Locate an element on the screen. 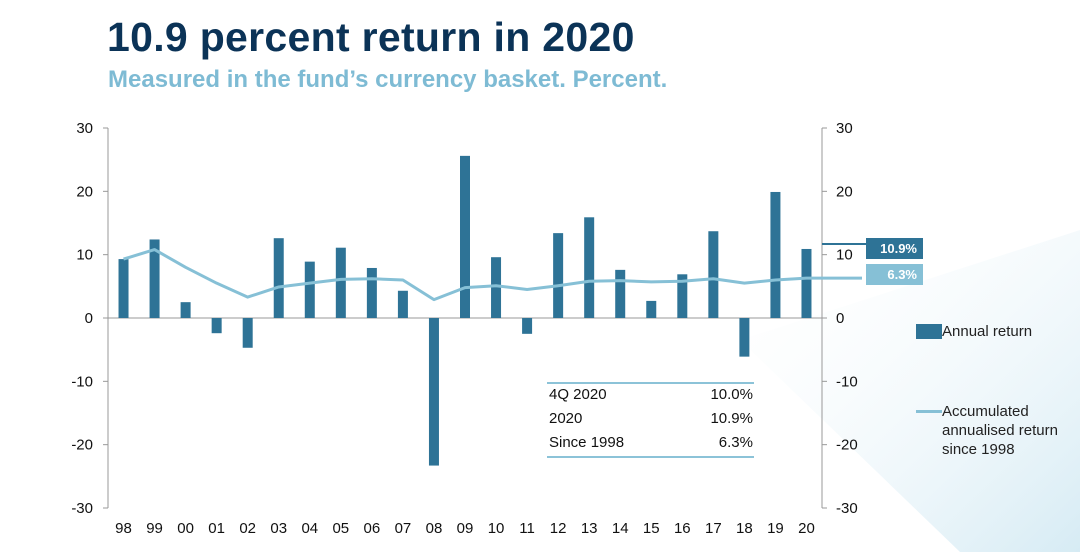 This screenshot has height=552, width=1080. stats-row-since: Since 1998 6.3% is located at coordinates (650, 444).